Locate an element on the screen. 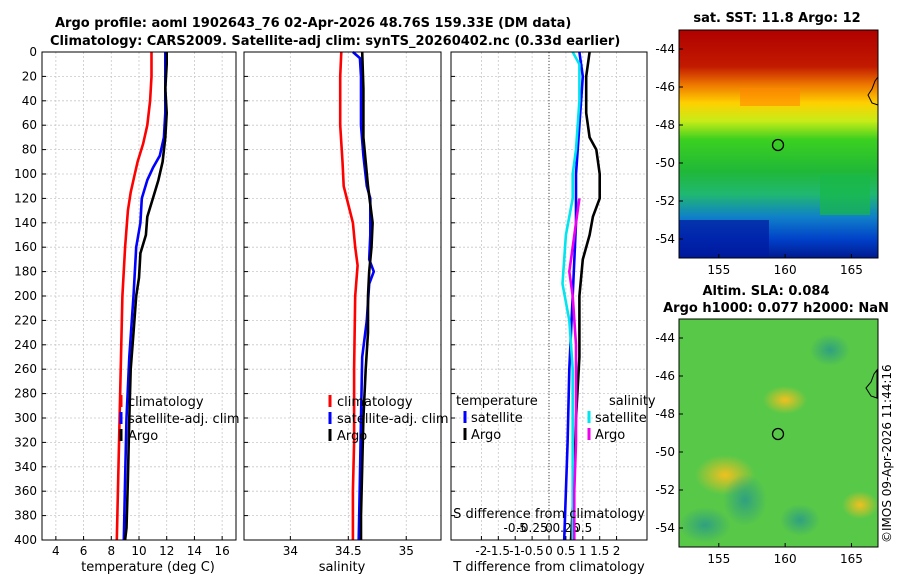  map-y-tick-label: -50 is located at coordinates (665, 163).